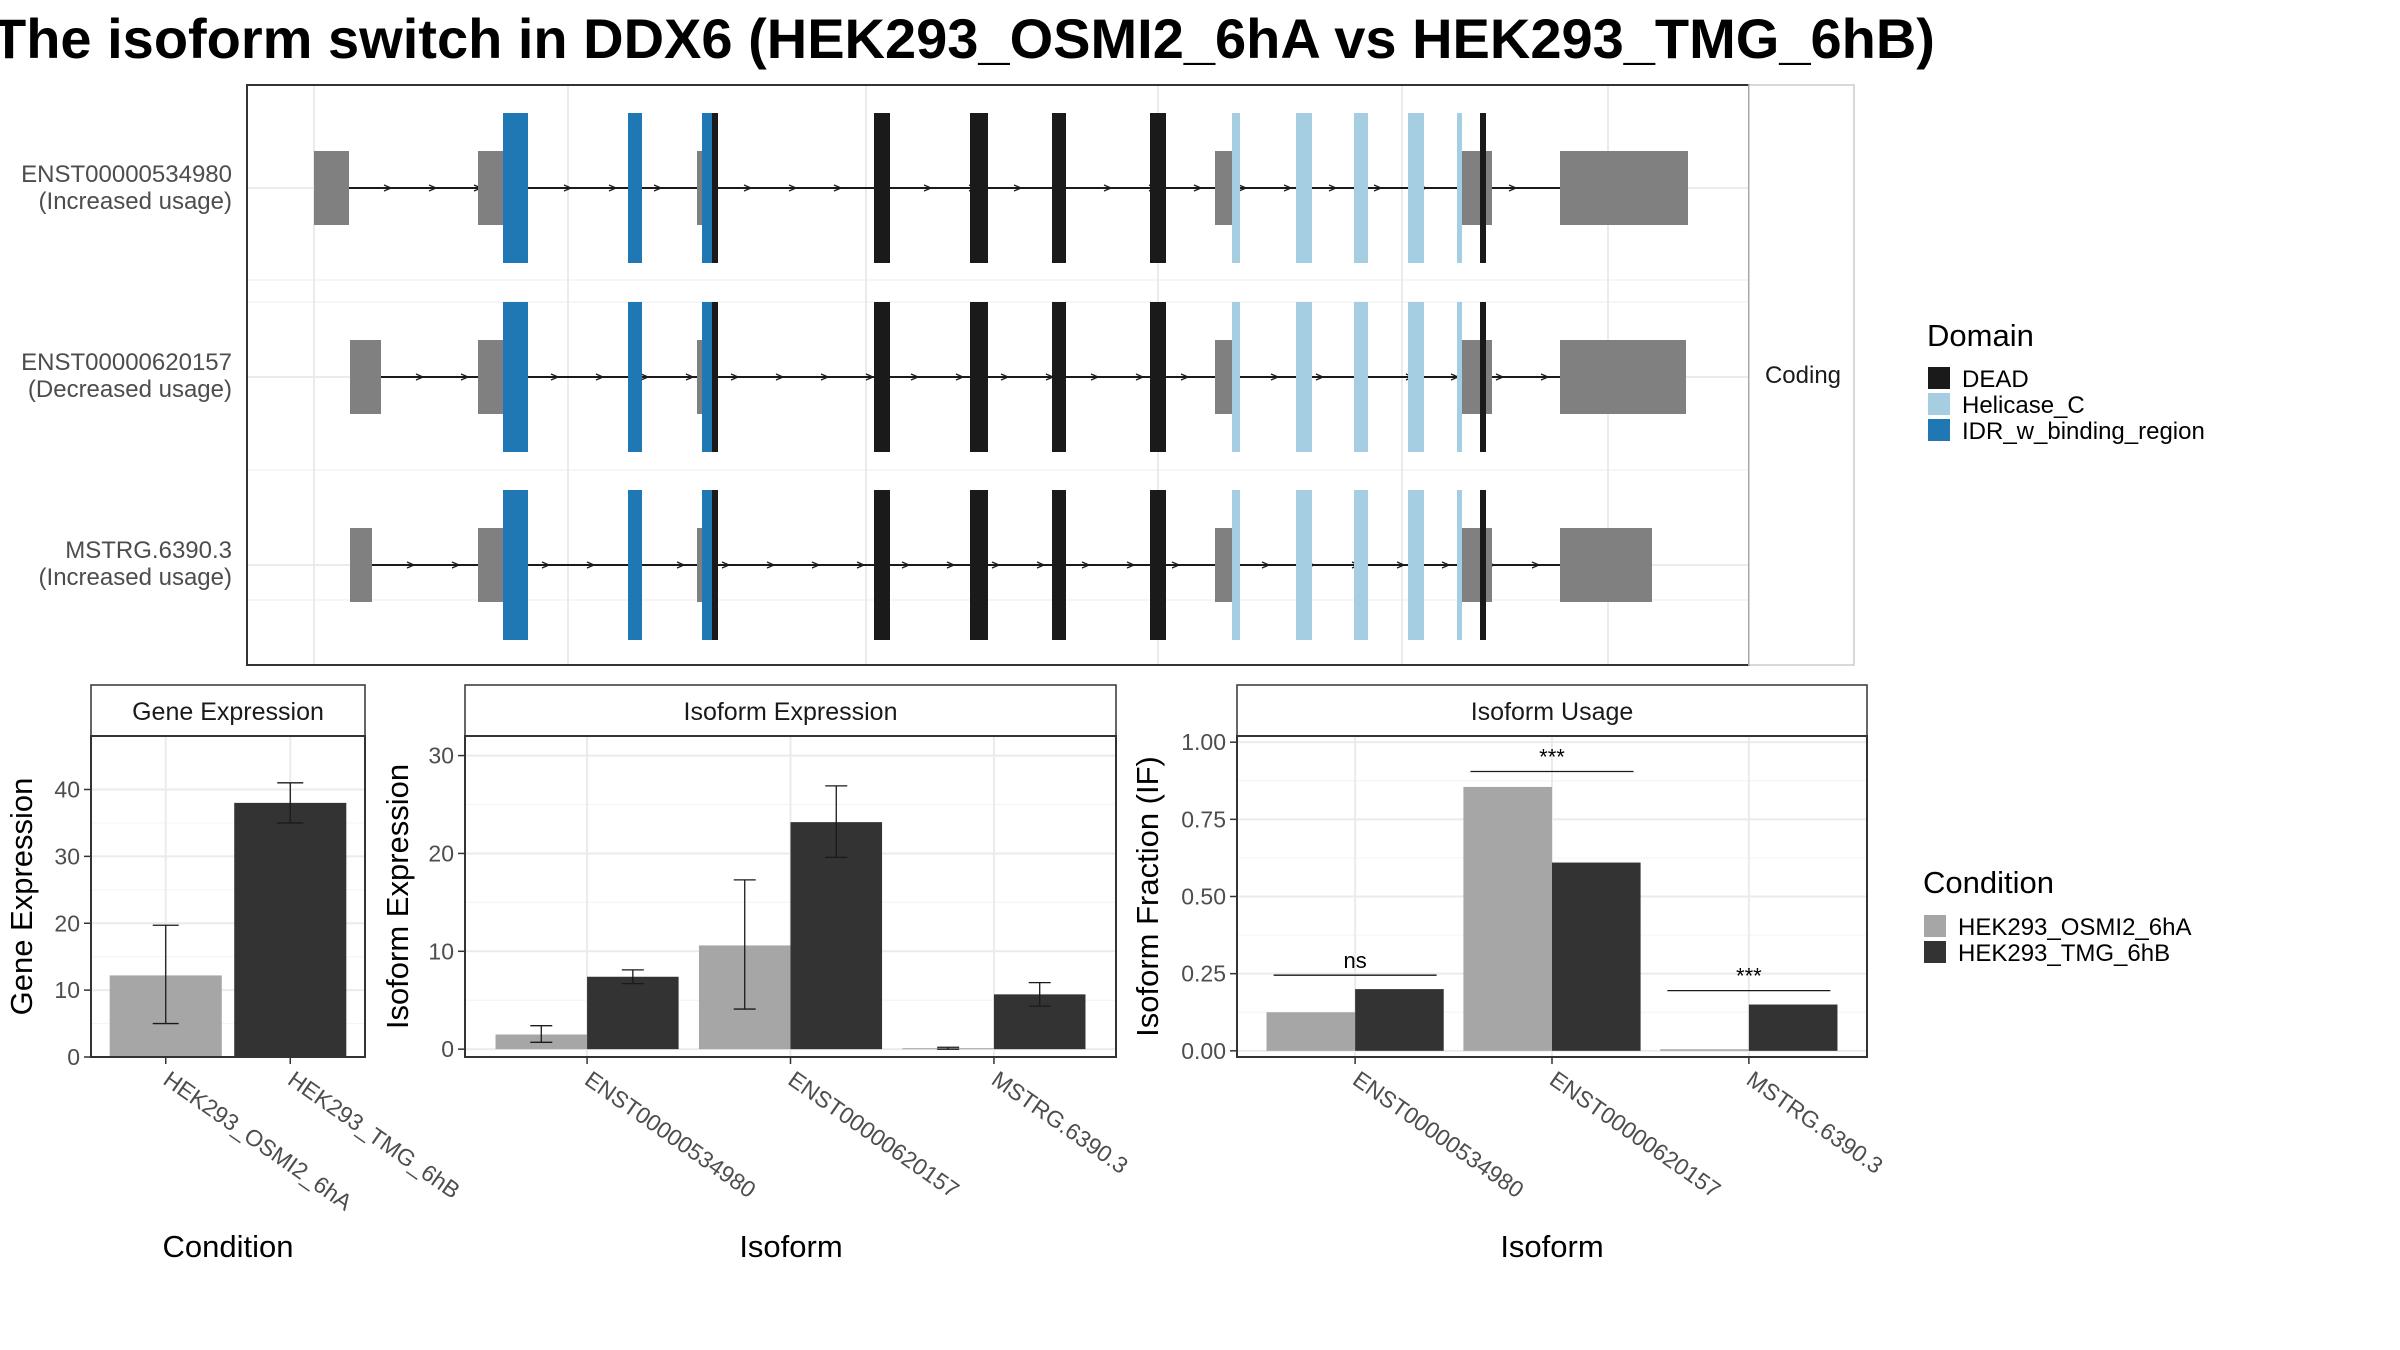 The width and height of the screenshot is (2400, 1350). What do you see at coordinates (1995, 379) in the screenshot?
I see `legend-label-dead: DEAD` at bounding box center [1995, 379].